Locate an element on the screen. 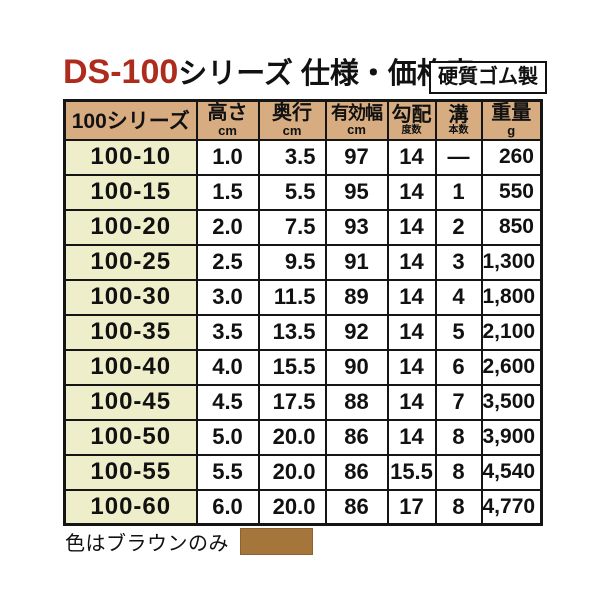  table-row: 100-25 2.5 9.5 91 14 3 1,300 is located at coordinates (303, 262).